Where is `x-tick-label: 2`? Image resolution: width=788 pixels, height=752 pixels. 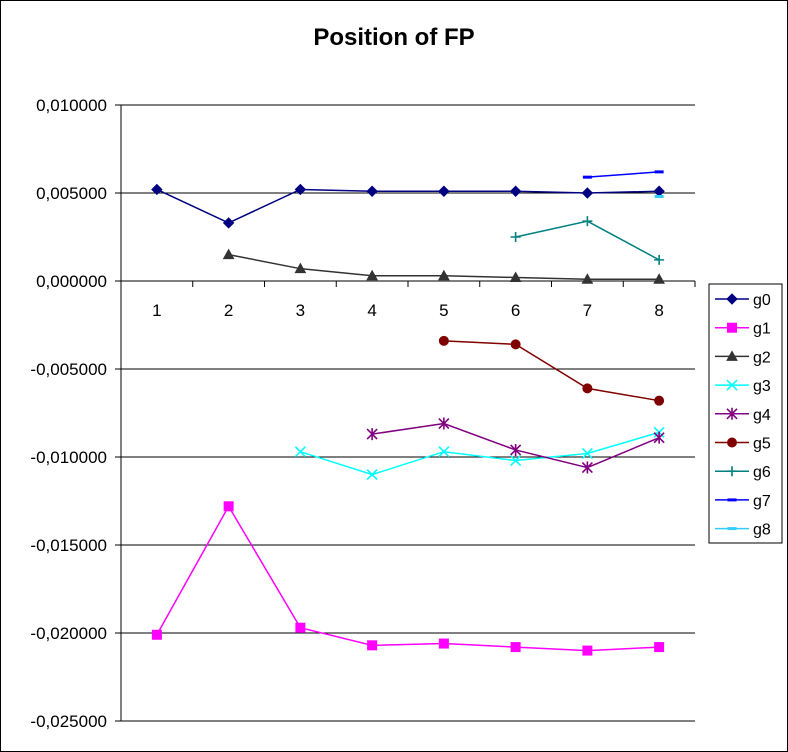
x-tick-label: 2 is located at coordinates (228, 310).